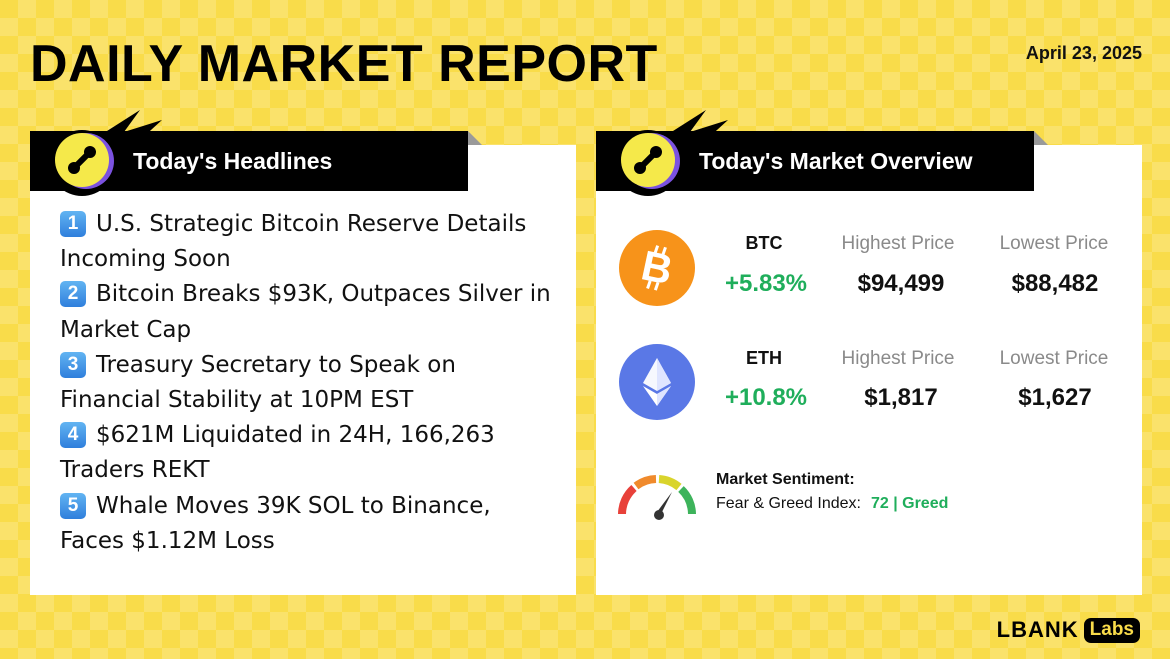 Image resolution: width=1170 pixels, height=659 pixels. I want to click on fear-greed-label: Fear & Greed Index:, so click(788, 503).